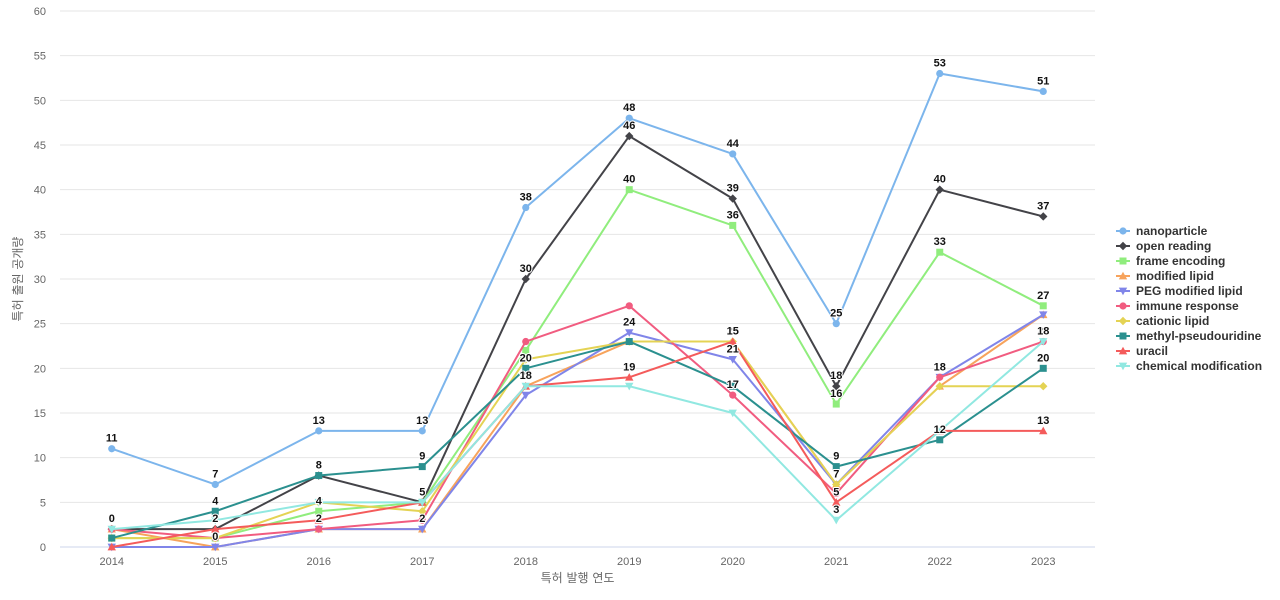  I want to click on legend-marker-methyl-pseudouridine, so click(1123, 336).